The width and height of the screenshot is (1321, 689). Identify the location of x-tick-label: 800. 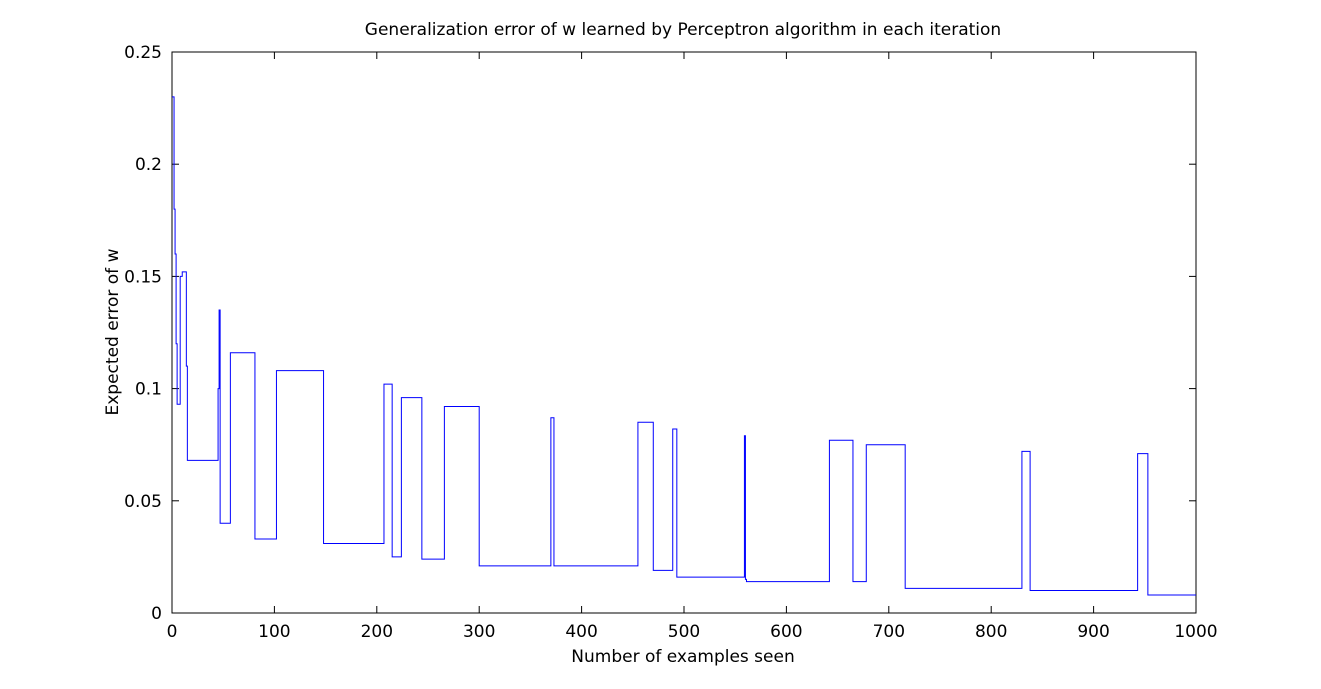
(991, 632).